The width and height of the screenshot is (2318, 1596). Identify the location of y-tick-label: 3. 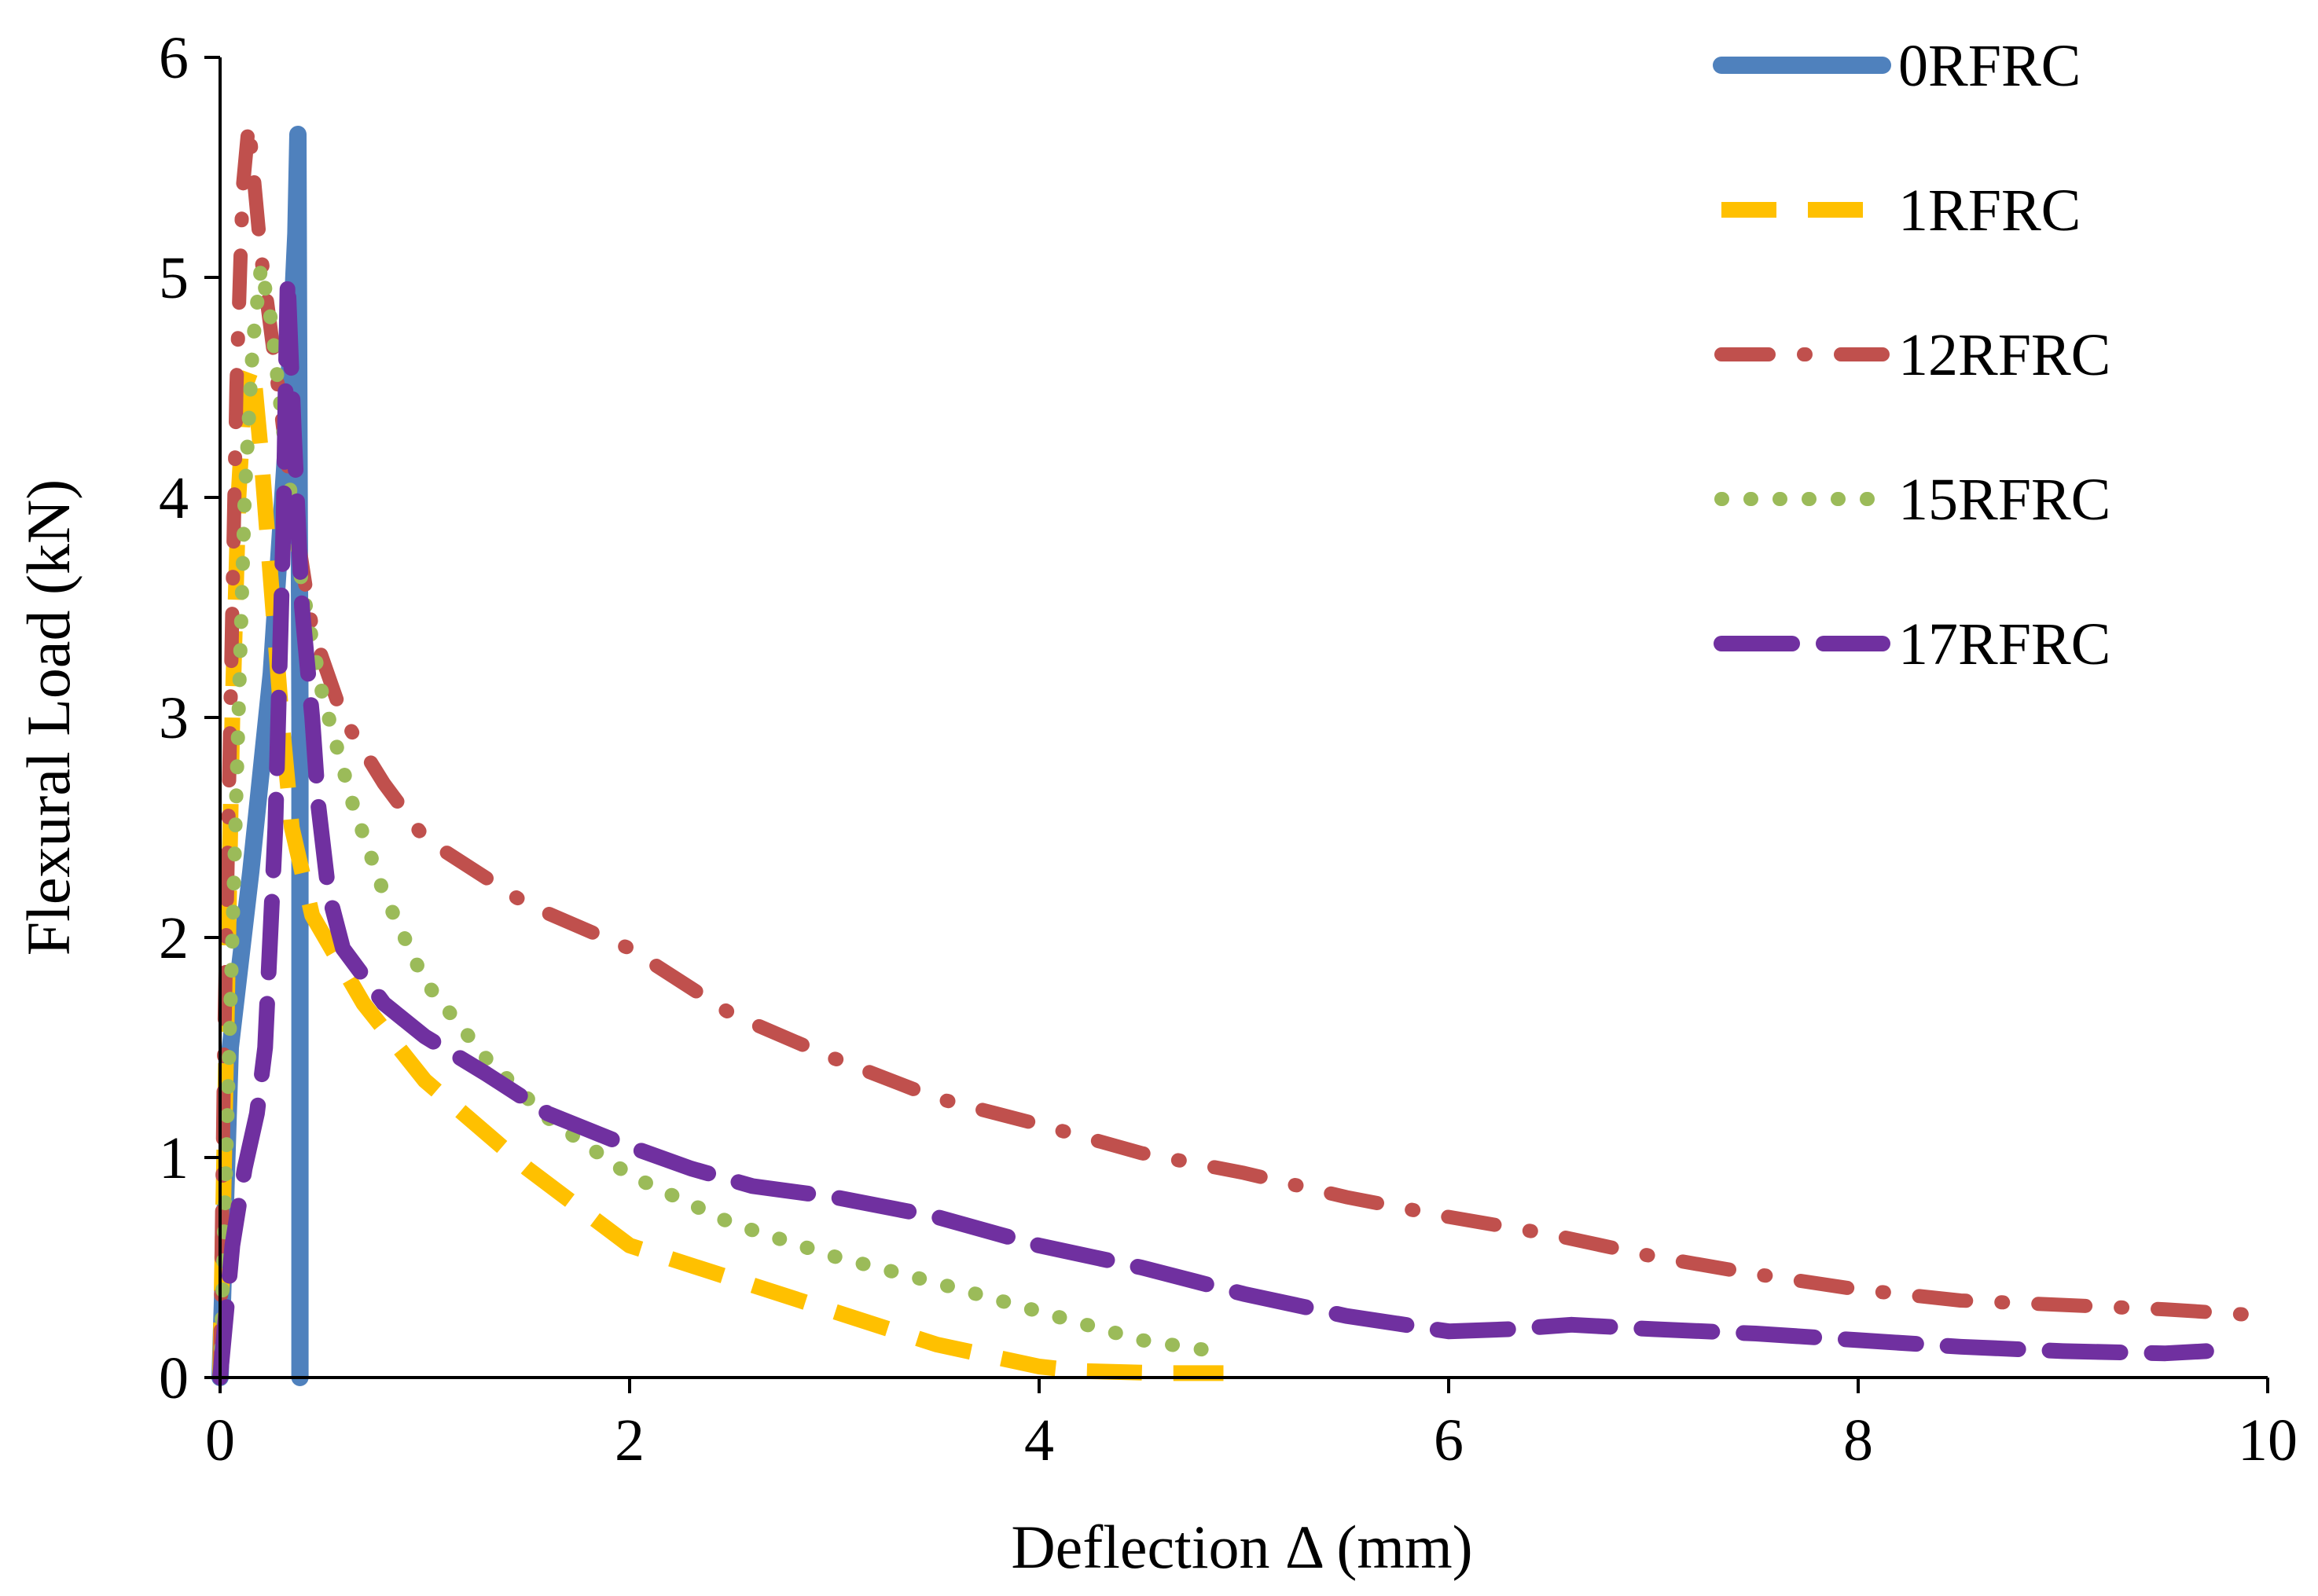
(174, 718).